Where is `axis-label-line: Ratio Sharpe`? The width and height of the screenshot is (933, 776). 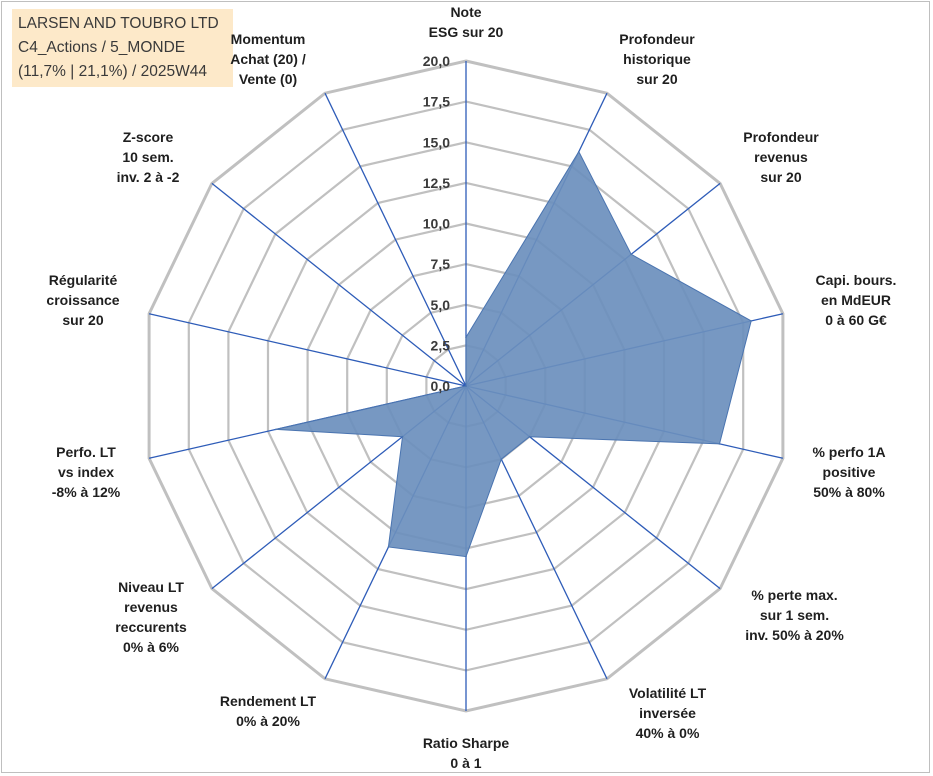 axis-label-line: Ratio Sharpe is located at coordinates (466, 743).